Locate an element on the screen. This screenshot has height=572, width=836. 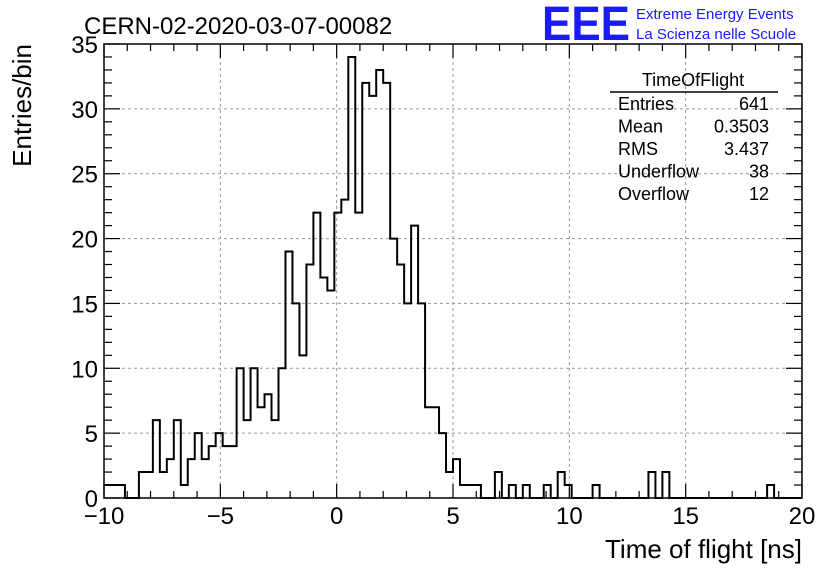
stats-row-label: RMS is located at coordinates (638, 149).